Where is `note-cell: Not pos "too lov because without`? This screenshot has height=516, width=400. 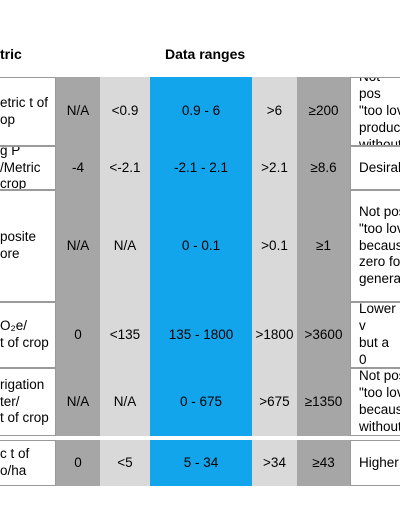
note-cell: Not pos "too lov because without is located at coordinates (375, 402).